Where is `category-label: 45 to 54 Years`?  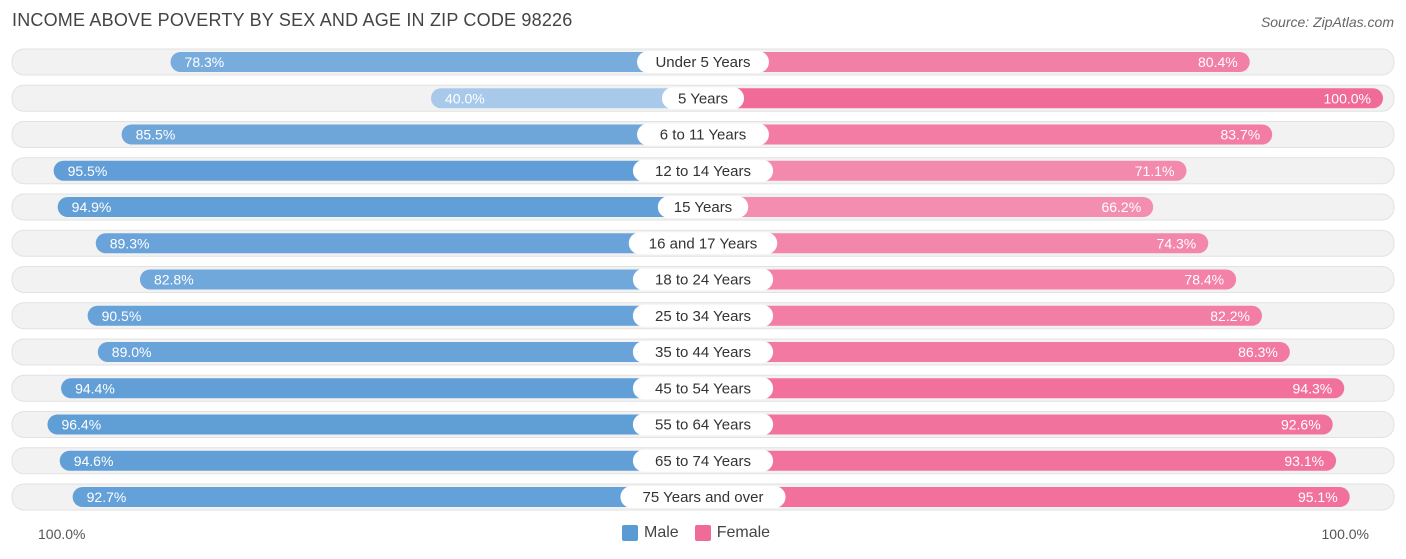 category-label: 45 to 54 Years is located at coordinates (703, 388).